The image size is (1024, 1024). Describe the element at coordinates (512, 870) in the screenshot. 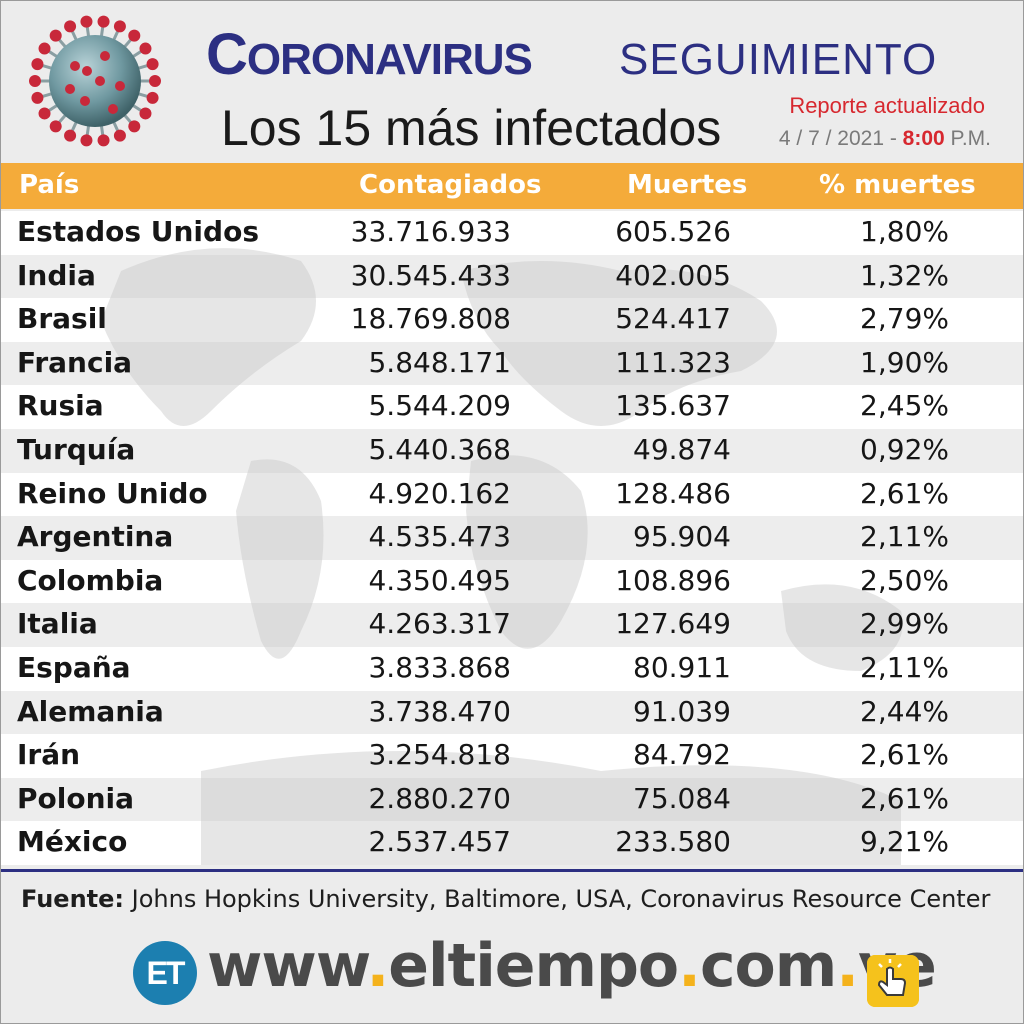

I see `footer-divider` at that location.